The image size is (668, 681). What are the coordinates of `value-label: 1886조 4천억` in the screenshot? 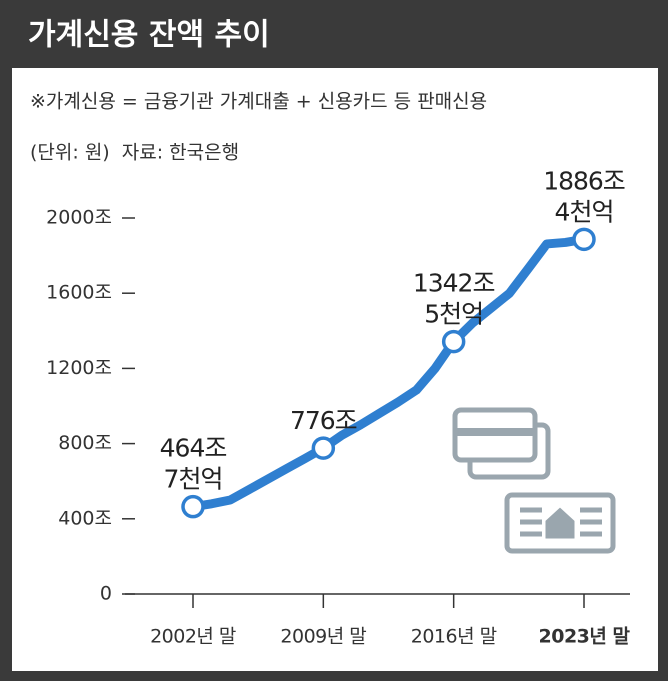 It's located at (584, 196).